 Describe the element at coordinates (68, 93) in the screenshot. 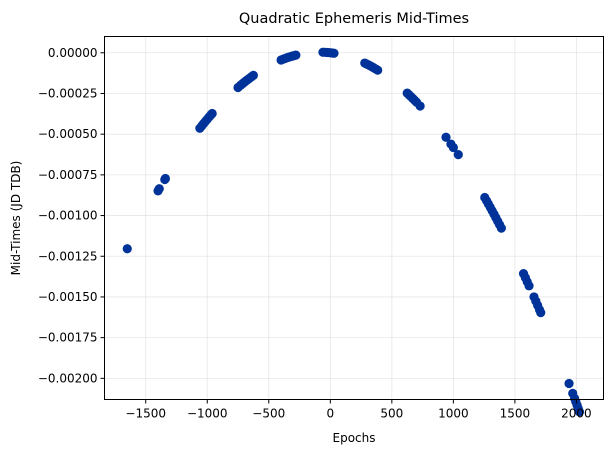

I see `y-tick-label: −0.00025` at that location.